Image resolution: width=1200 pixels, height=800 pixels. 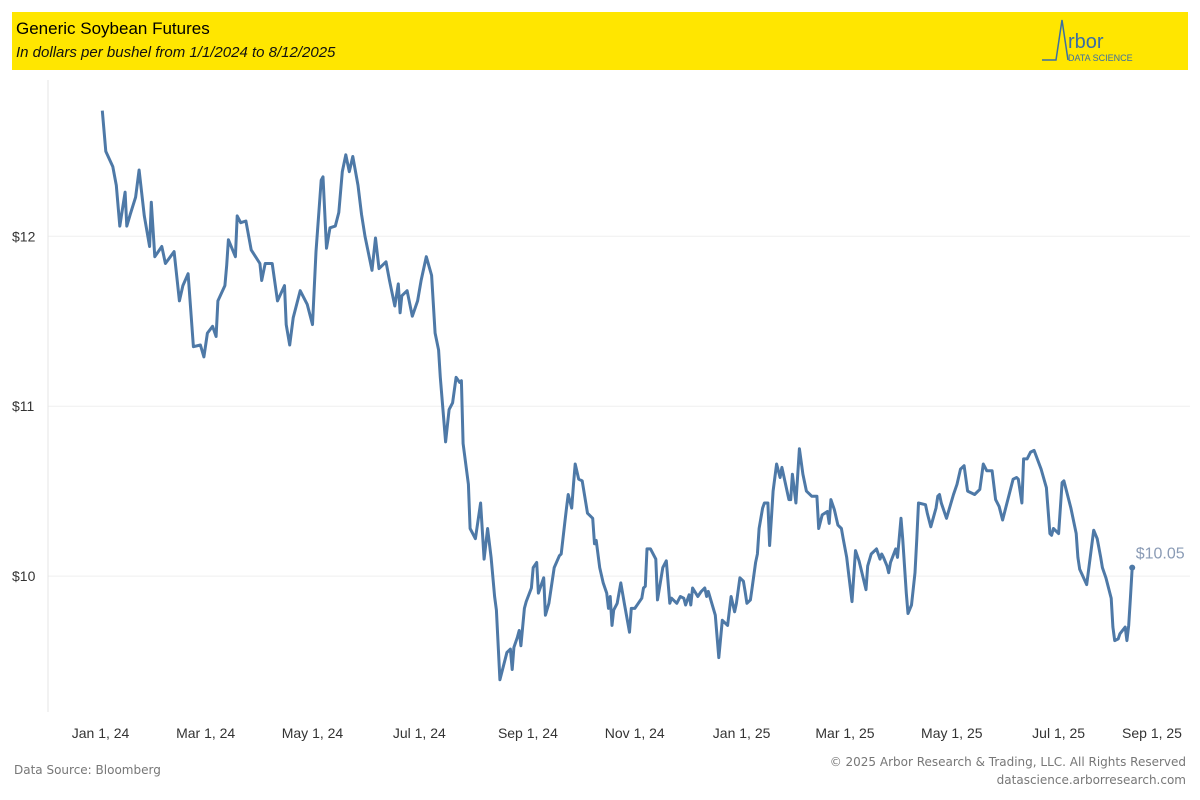 I want to click on y-tick-label: $12, so click(x=24, y=236).